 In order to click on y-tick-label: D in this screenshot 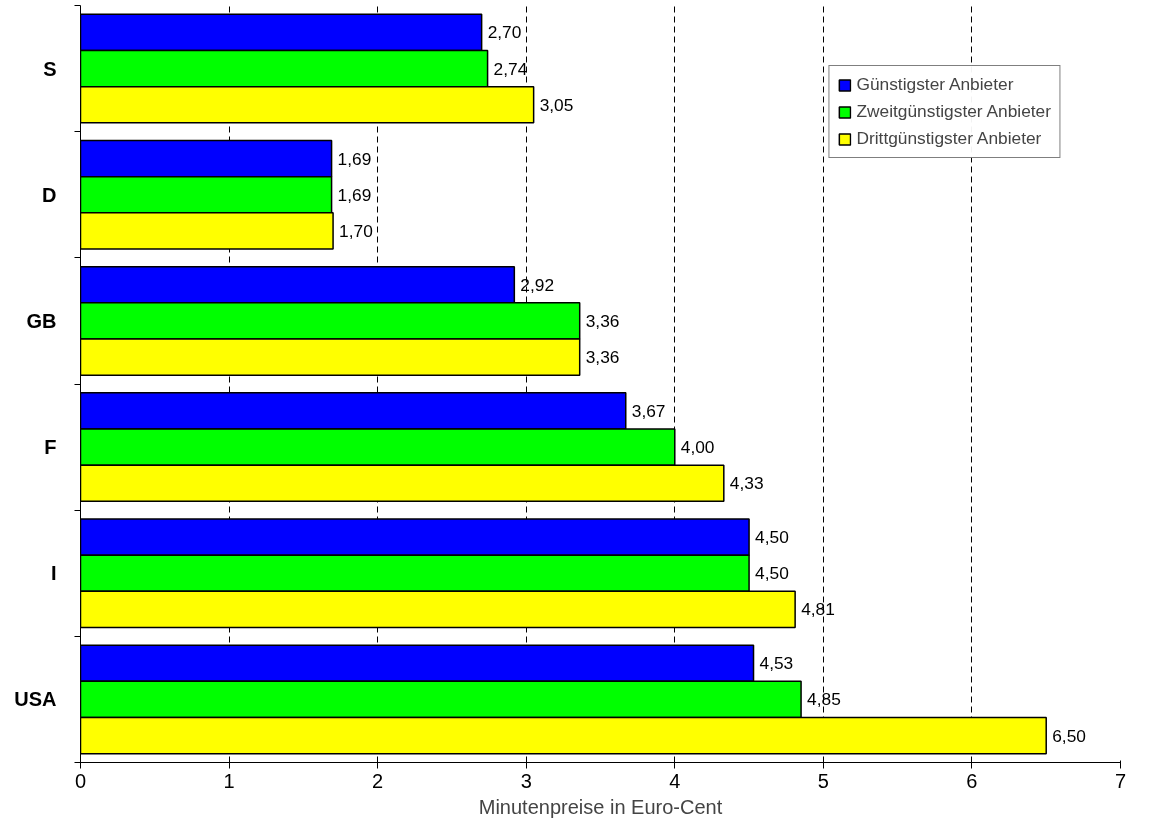, I will do `click(49, 194)`.